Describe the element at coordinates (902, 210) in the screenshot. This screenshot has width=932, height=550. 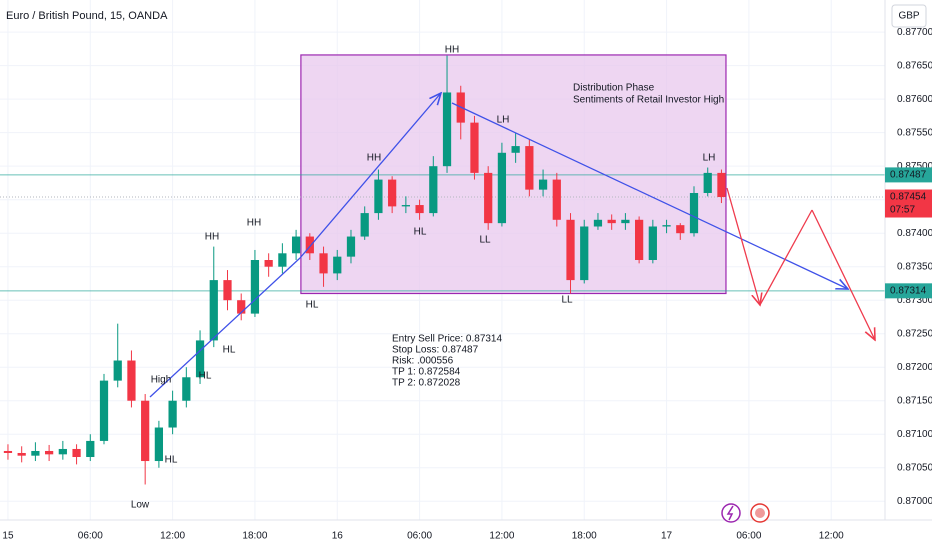
I see `price-countdown: 07:57` at that location.